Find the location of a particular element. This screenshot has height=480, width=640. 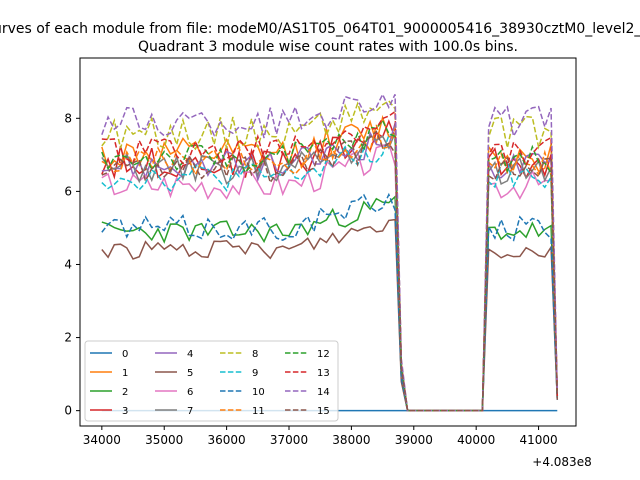

y-axis: 0 2 4 6 8 is located at coordinates (72, 264).